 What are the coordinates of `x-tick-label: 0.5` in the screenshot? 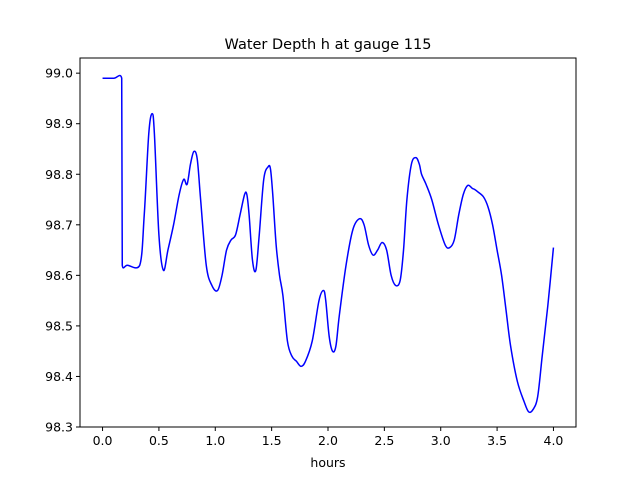 It's located at (159, 440).